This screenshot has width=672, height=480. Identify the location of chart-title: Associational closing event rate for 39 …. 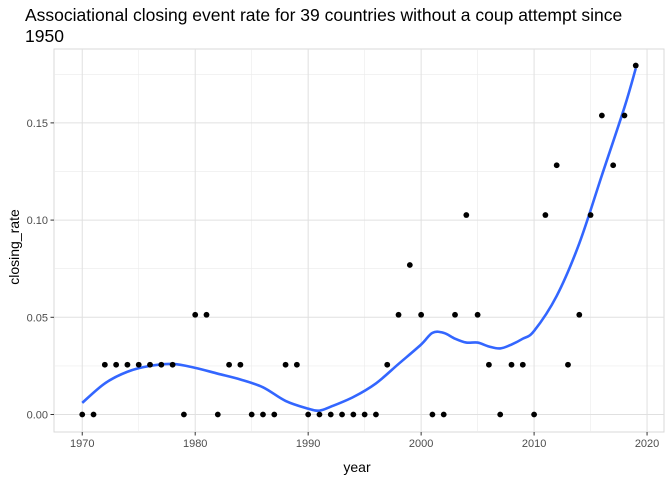
(324, 25).